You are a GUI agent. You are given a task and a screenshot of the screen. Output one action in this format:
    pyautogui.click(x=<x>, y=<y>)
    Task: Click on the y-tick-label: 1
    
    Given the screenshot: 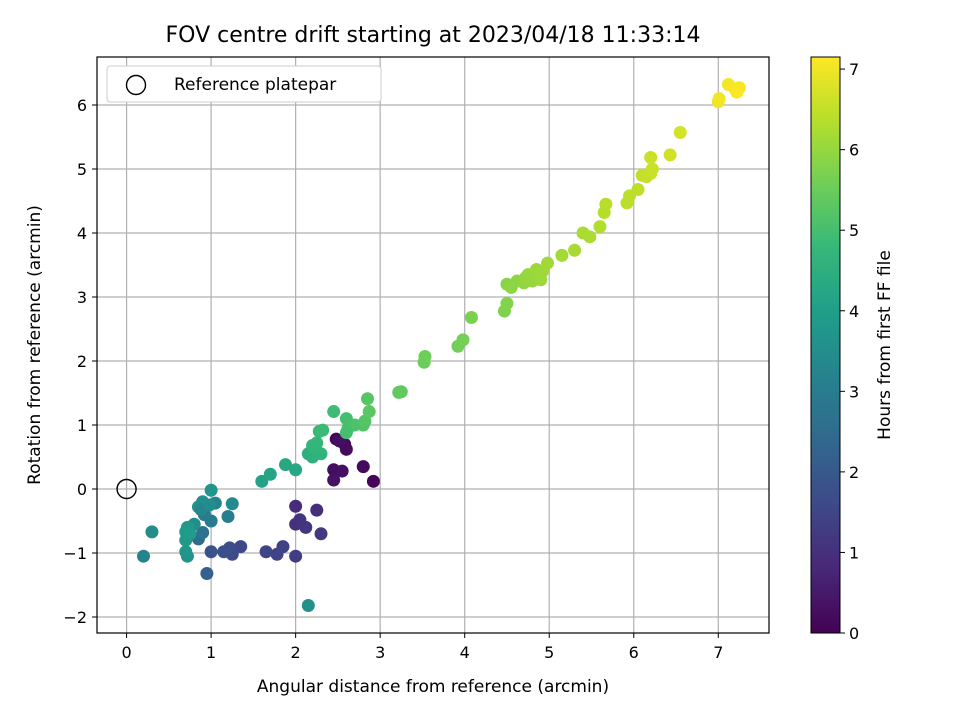 What is the action you would take?
    pyautogui.click(x=82, y=425)
    